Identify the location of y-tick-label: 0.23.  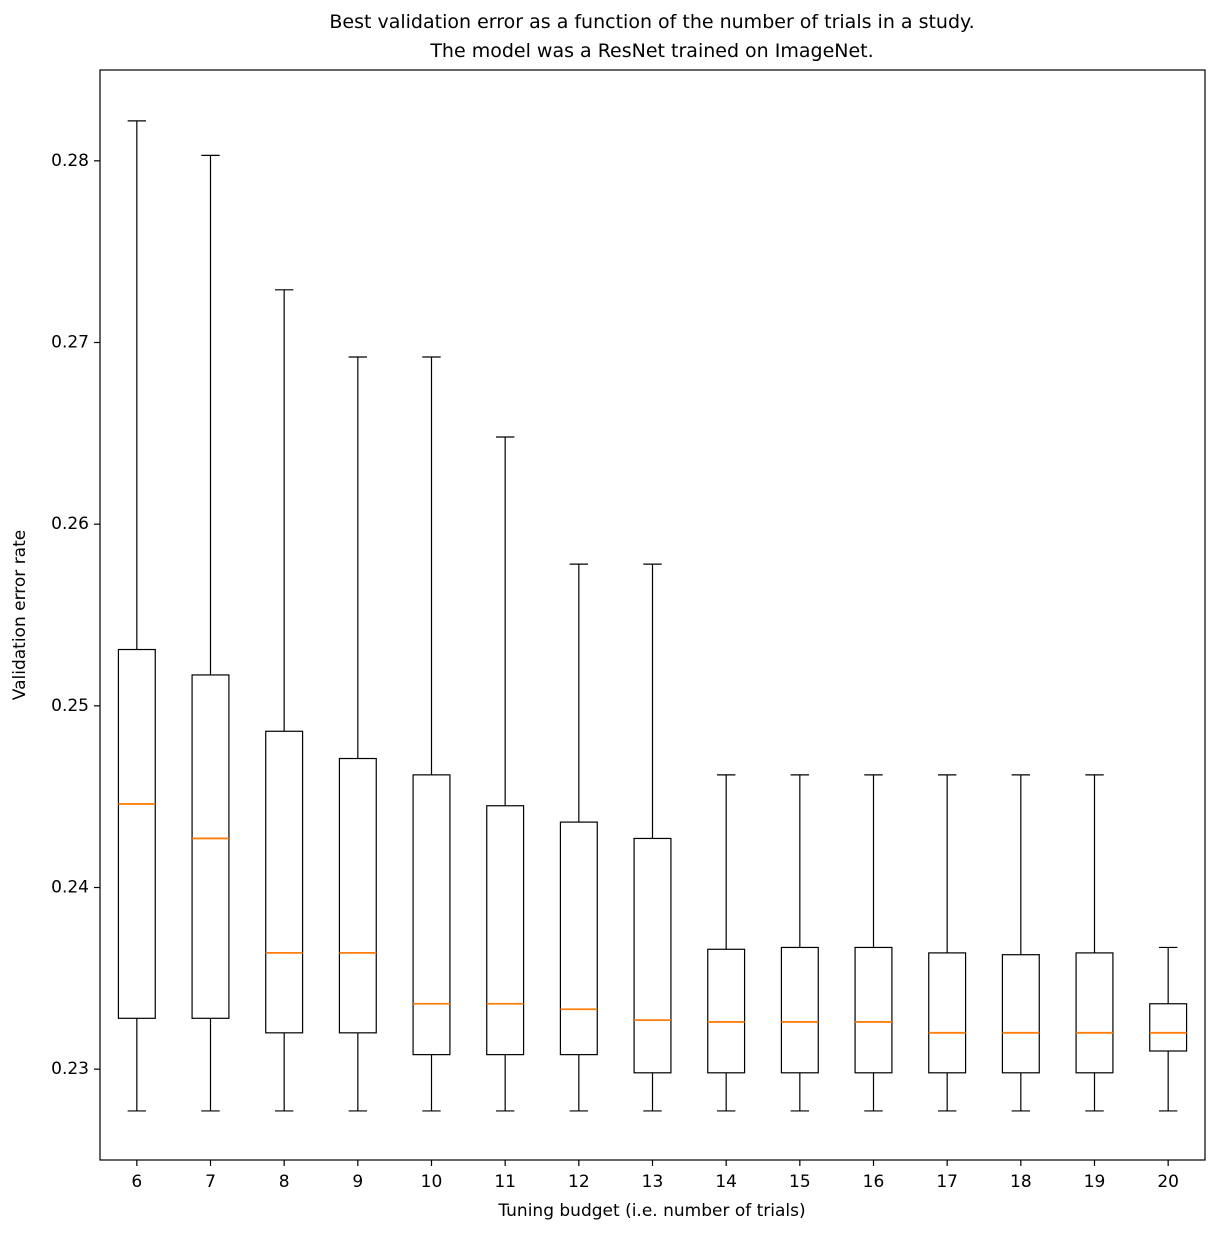
(70, 1069).